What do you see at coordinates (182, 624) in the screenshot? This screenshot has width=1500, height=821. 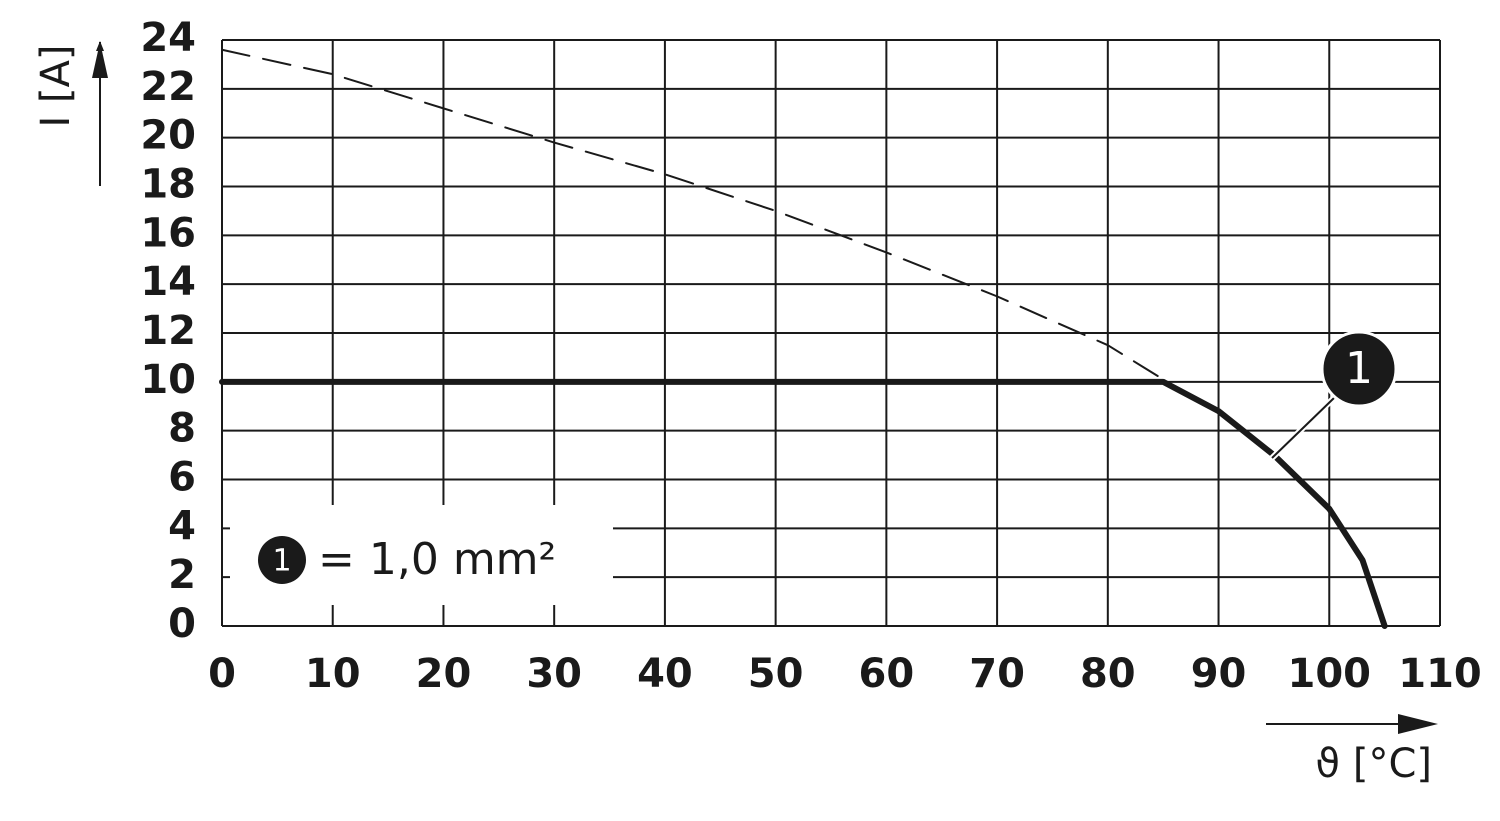 I see `y-tick-label: 0` at bounding box center [182, 624].